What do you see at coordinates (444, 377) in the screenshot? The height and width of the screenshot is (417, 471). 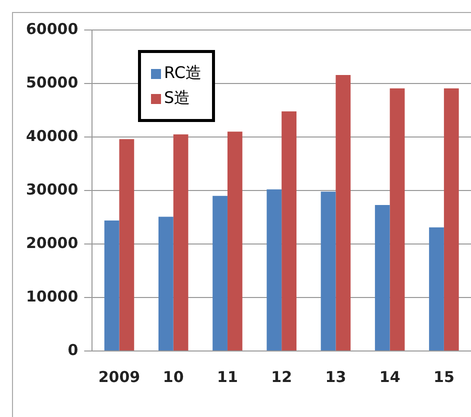 I see `x-tick-label: 15` at bounding box center [444, 377].